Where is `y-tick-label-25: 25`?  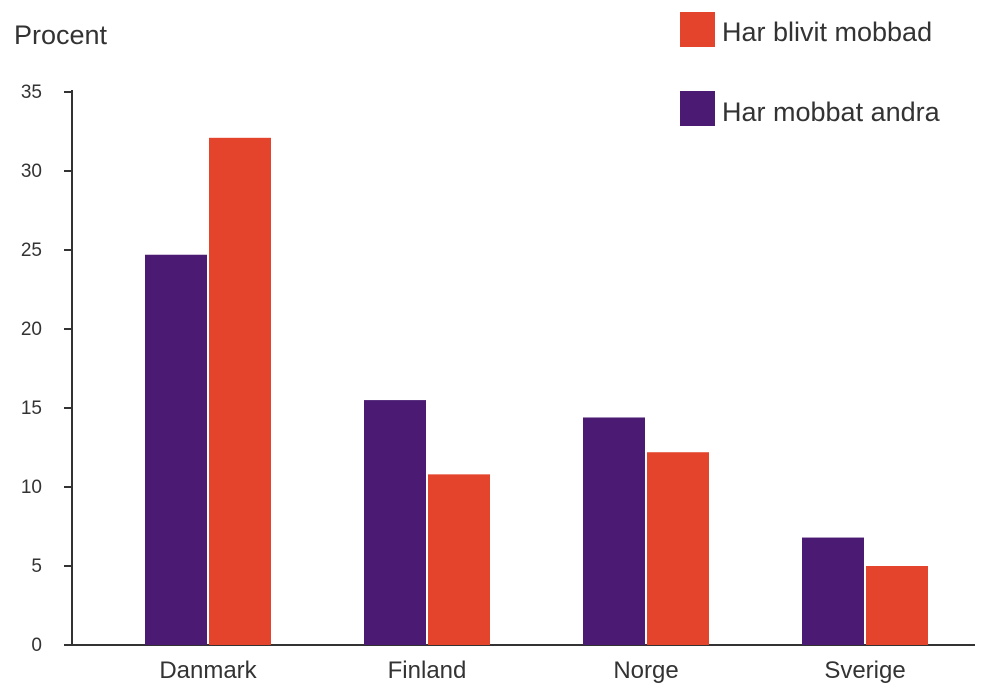 y-tick-label-25: 25 is located at coordinates (31, 250).